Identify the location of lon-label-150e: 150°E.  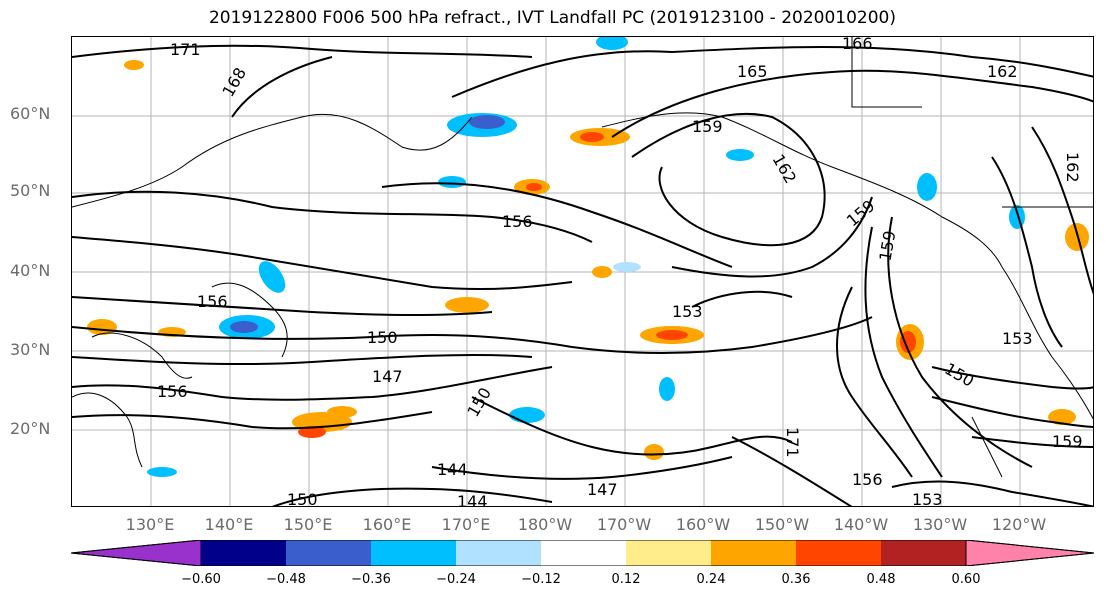
(308, 524).